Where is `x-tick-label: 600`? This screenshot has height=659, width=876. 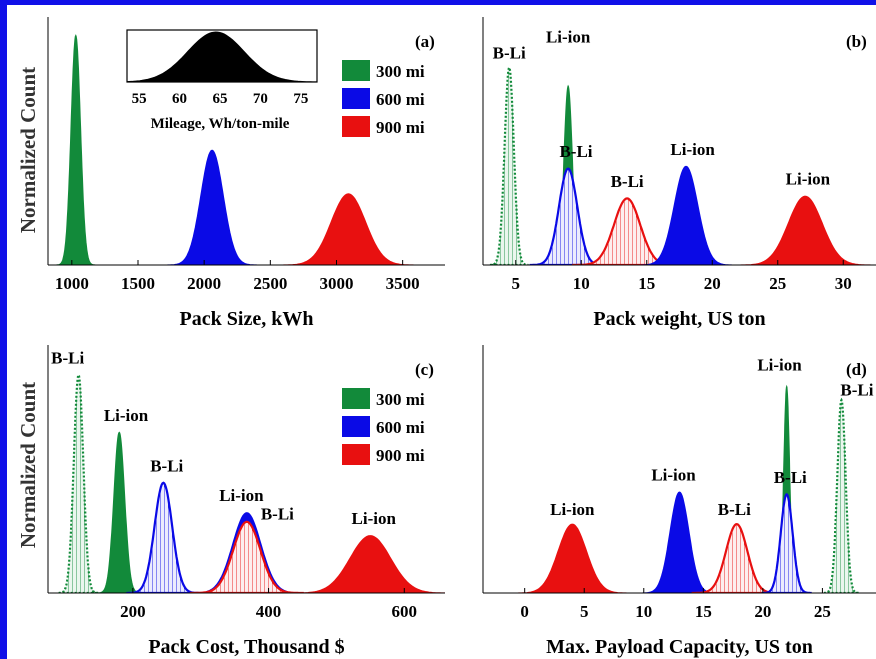 x-tick-label: 600 is located at coordinates (405, 611).